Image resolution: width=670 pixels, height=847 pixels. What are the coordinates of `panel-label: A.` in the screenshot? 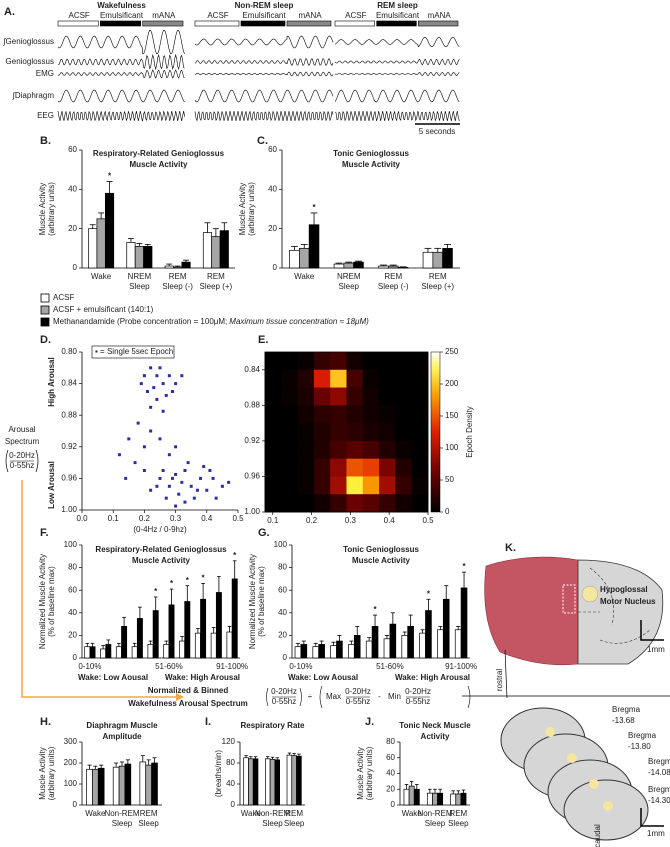 It's located at (9, 12).